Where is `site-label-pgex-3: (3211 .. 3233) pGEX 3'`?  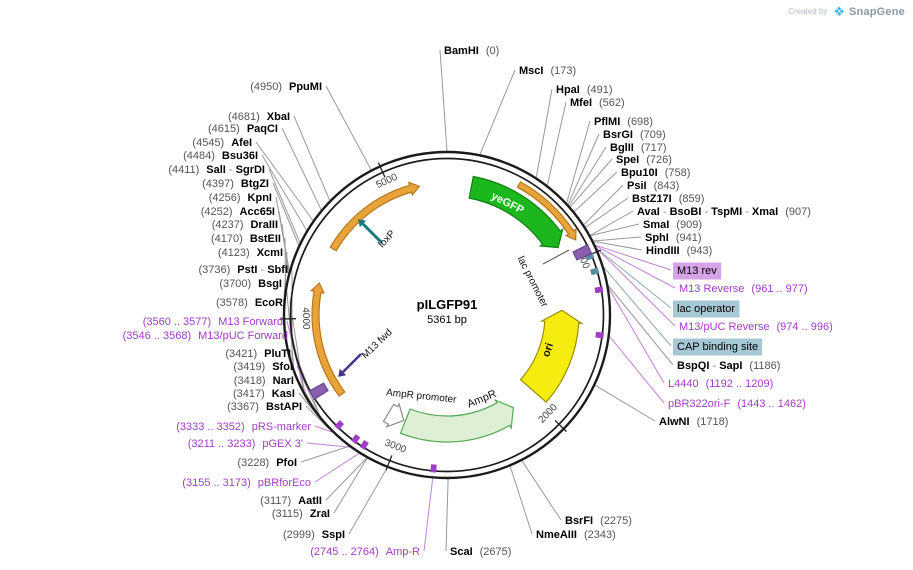
site-label-pgex-3: (3211 .. 3233) pGEX 3' is located at coordinates (245, 444).